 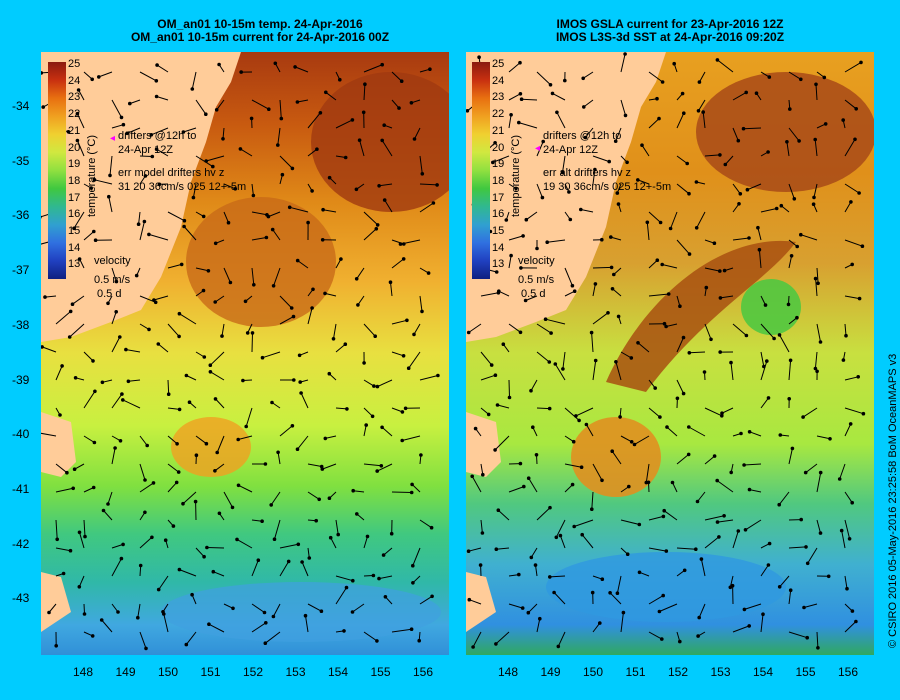 I want to click on left-drifters-label-1: drifters @12h to, so click(x=157, y=136).